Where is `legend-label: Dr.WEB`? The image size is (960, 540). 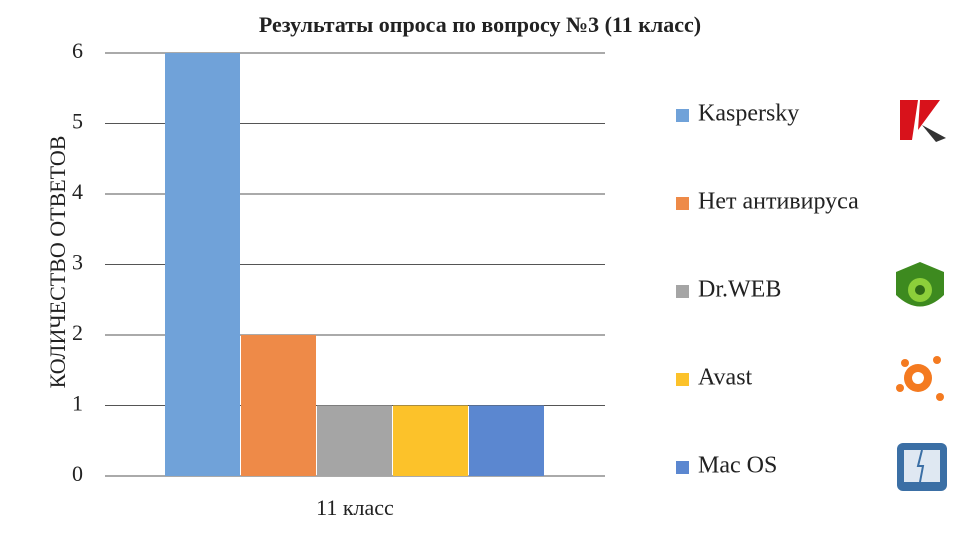
legend-label: Dr.WEB is located at coordinates (739, 290).